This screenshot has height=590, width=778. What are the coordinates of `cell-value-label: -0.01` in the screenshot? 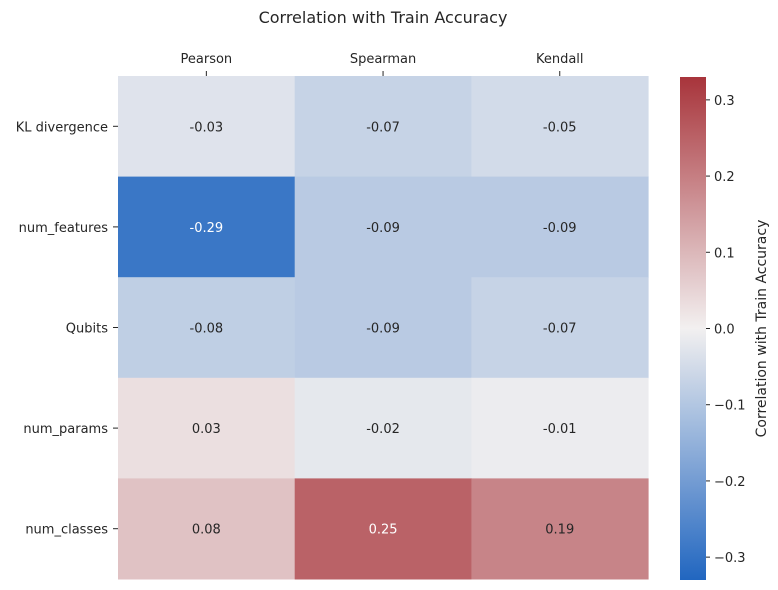 It's located at (560, 429).